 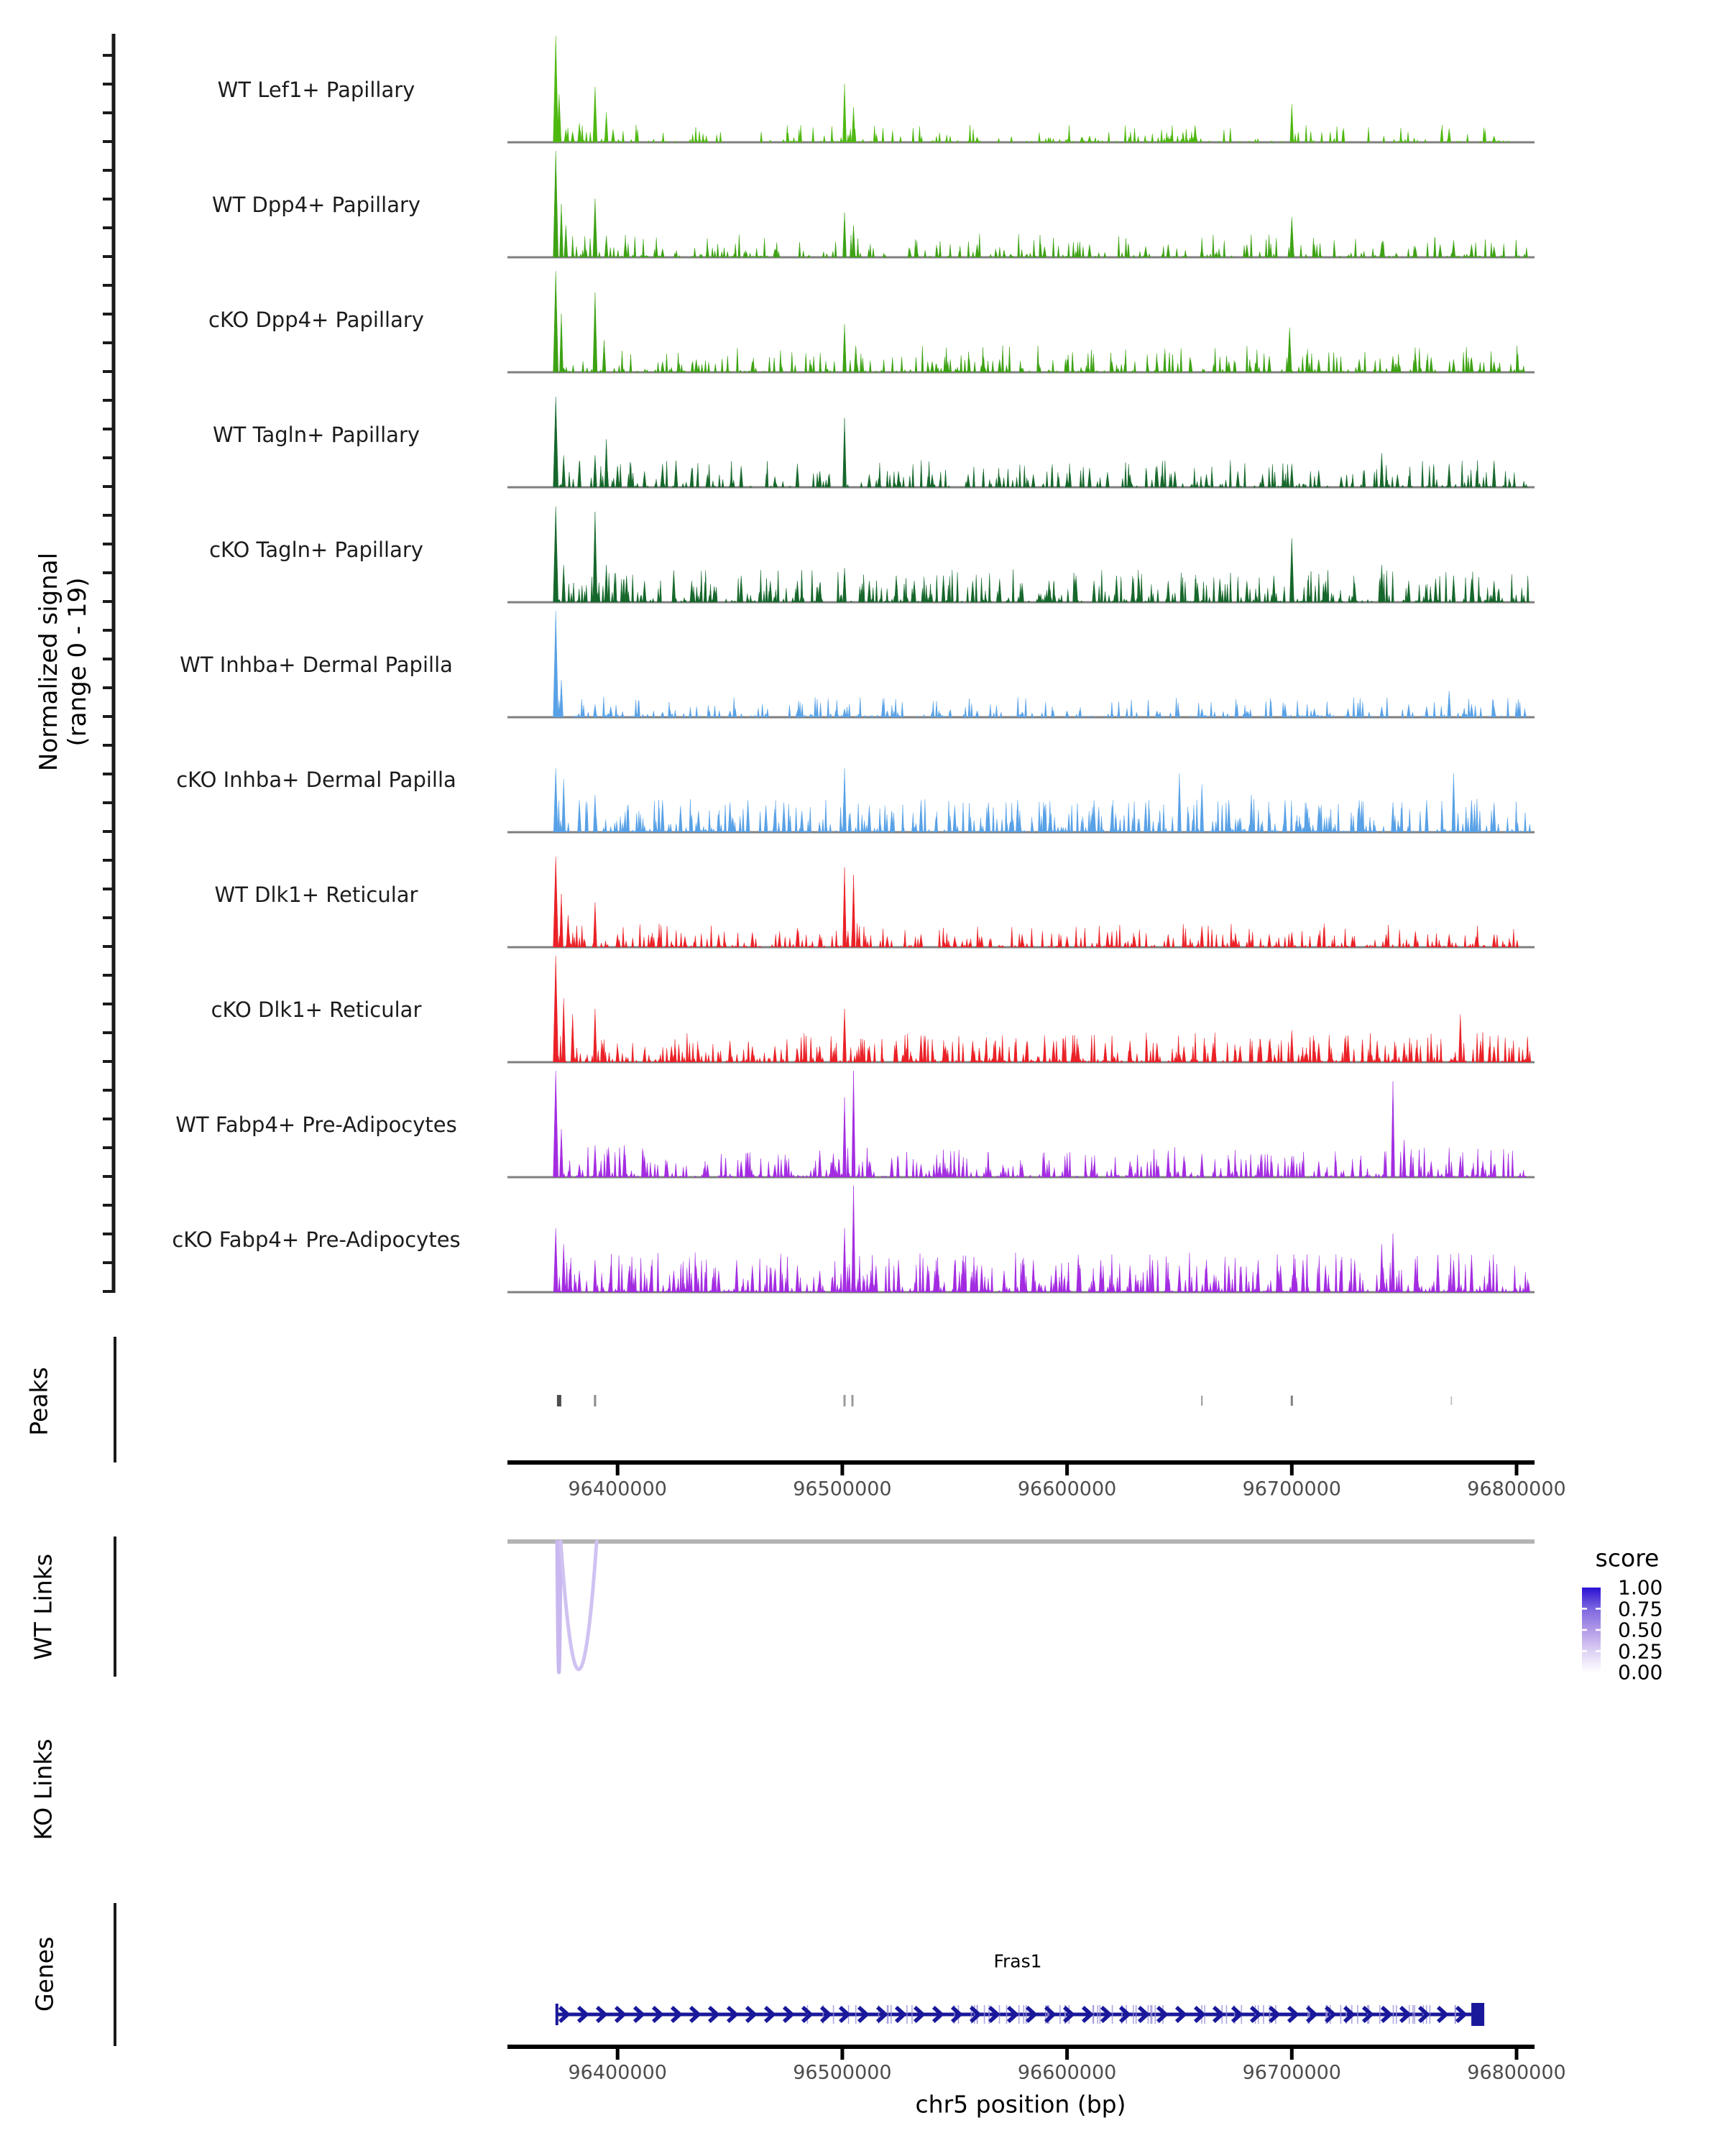 What do you see at coordinates (617, 1490) in the screenshot?
I see `upper-x-axis-tick-label: 96400000` at bounding box center [617, 1490].